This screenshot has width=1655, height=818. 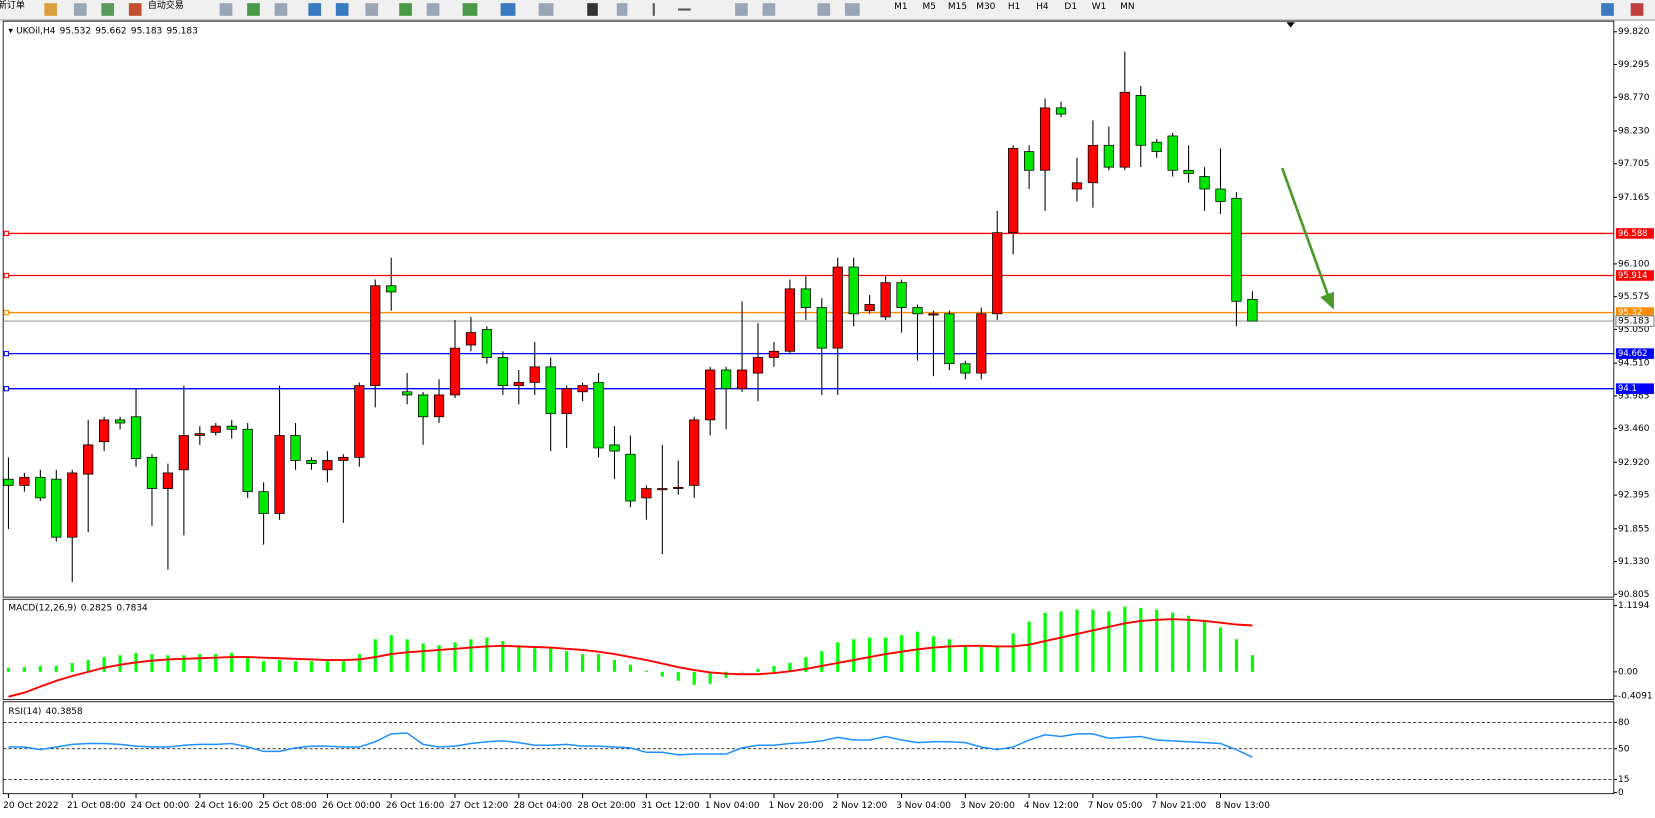 I want to click on timeframe-button: H4, so click(x=1042, y=7).